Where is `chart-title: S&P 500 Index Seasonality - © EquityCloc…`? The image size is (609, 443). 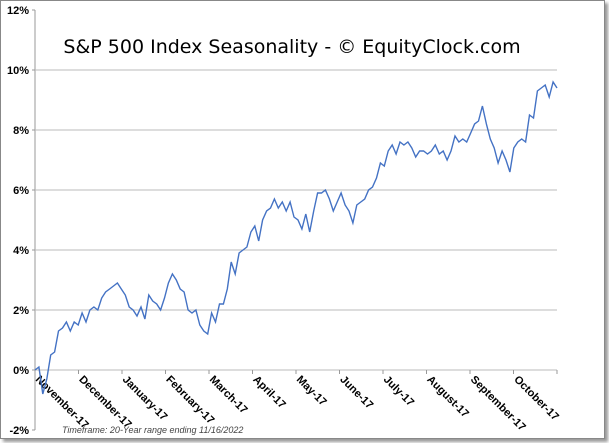
chart-title: S&P 500 Index Seasonality - © EquityCloc… is located at coordinates (291, 47).